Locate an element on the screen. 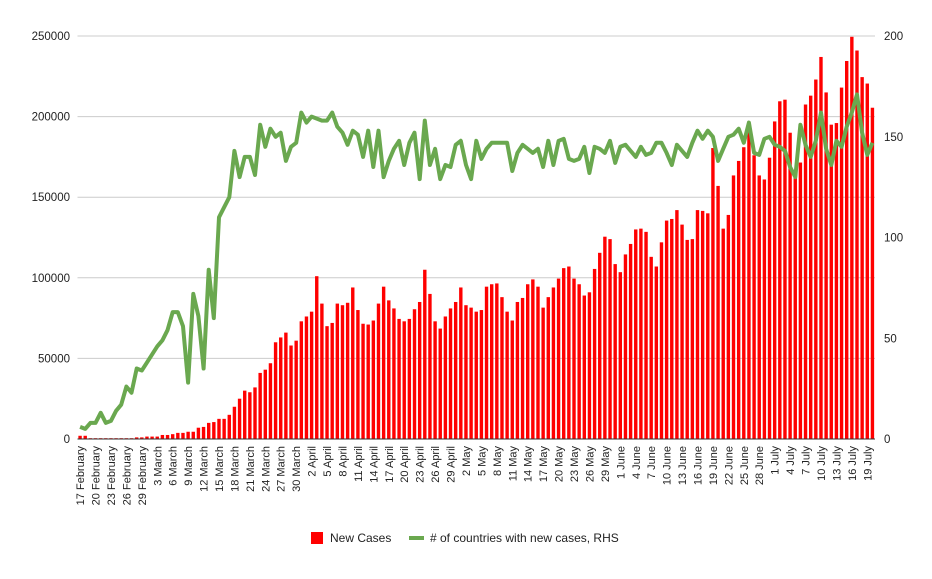 The image size is (932, 579). x-axis-tick-label: 8 May is located at coordinates (498, 461).